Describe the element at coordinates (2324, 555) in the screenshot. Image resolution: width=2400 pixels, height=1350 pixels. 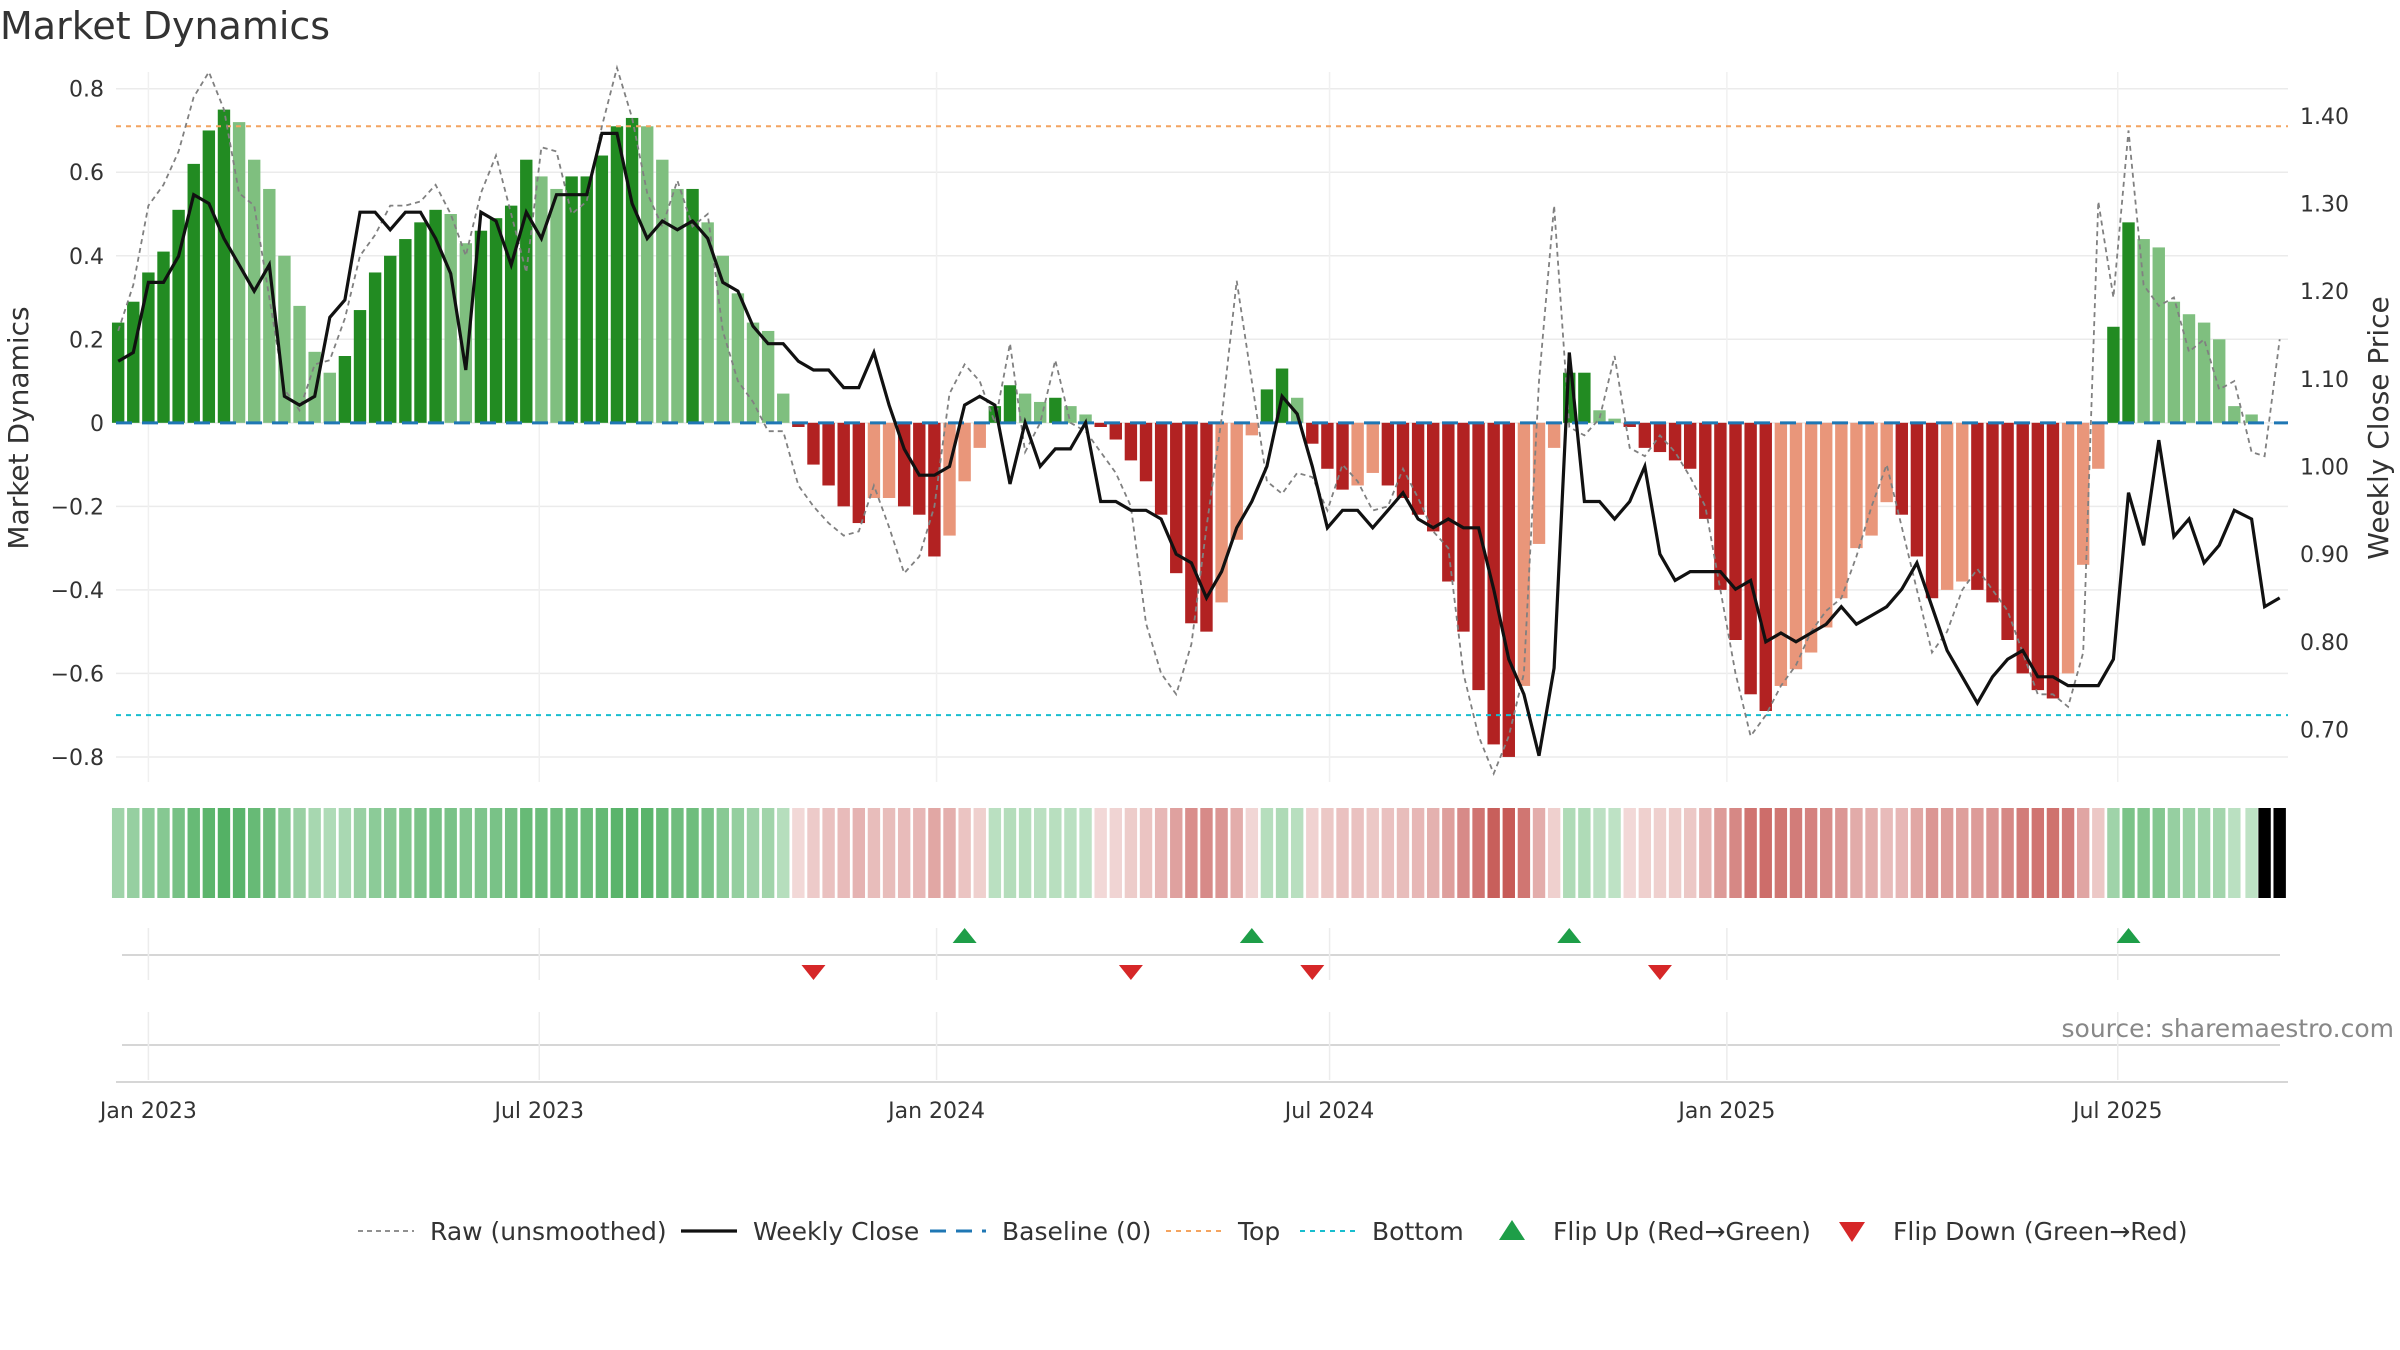
I see `y-right-tick-label: 0.90` at that location.